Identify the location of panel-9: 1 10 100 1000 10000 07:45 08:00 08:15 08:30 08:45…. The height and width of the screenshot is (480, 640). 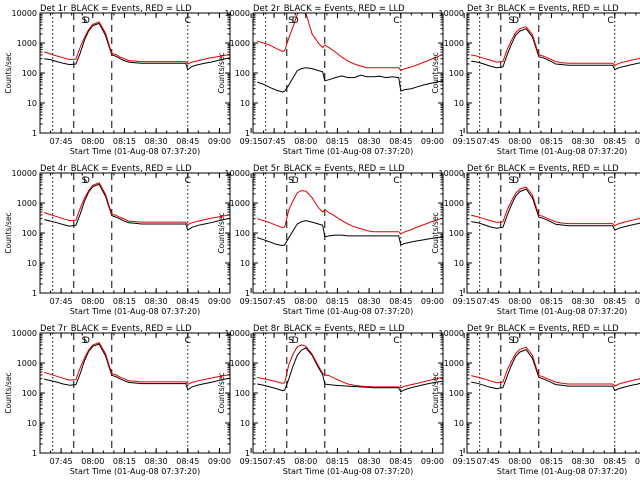
(535, 400).